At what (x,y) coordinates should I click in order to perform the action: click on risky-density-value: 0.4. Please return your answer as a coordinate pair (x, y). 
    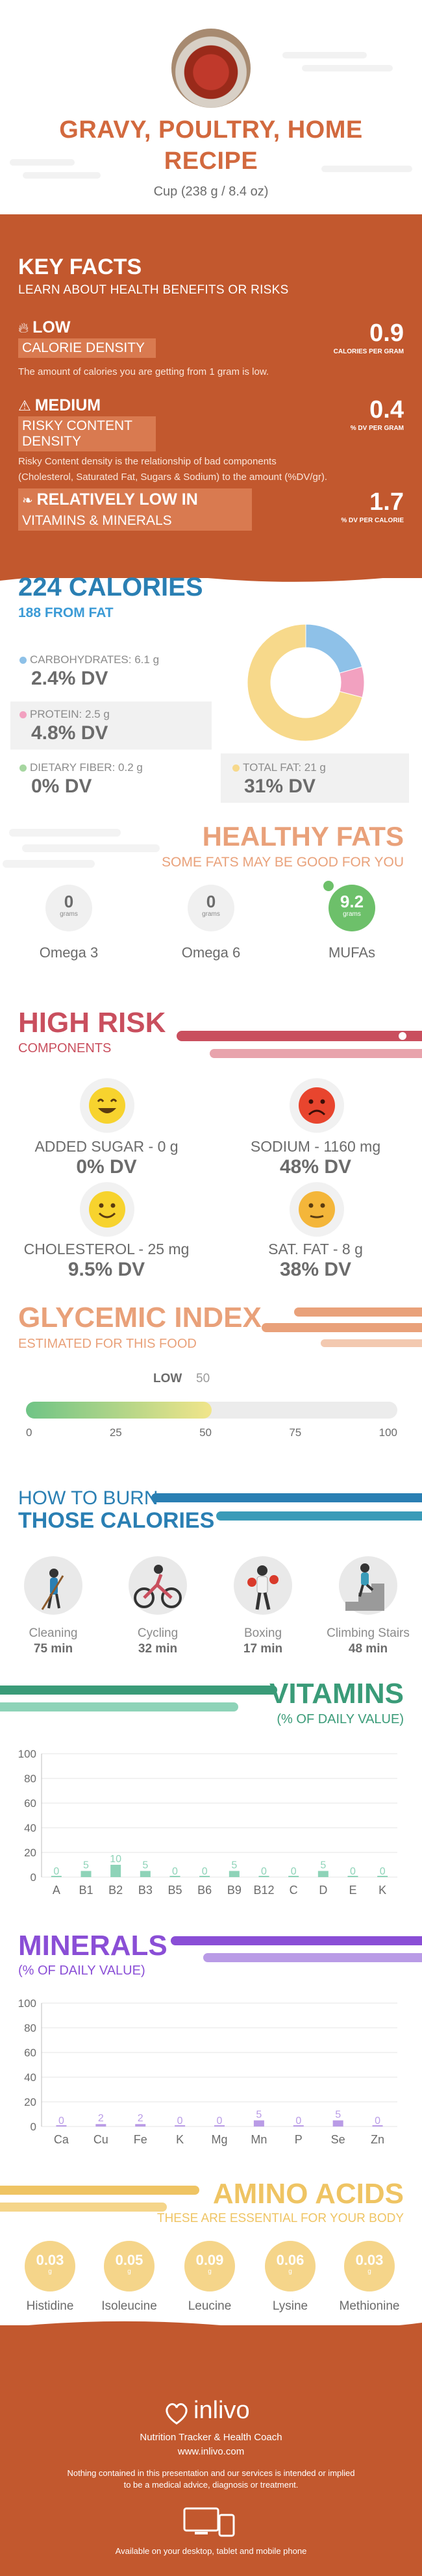
    Looking at the image, I should click on (387, 409).